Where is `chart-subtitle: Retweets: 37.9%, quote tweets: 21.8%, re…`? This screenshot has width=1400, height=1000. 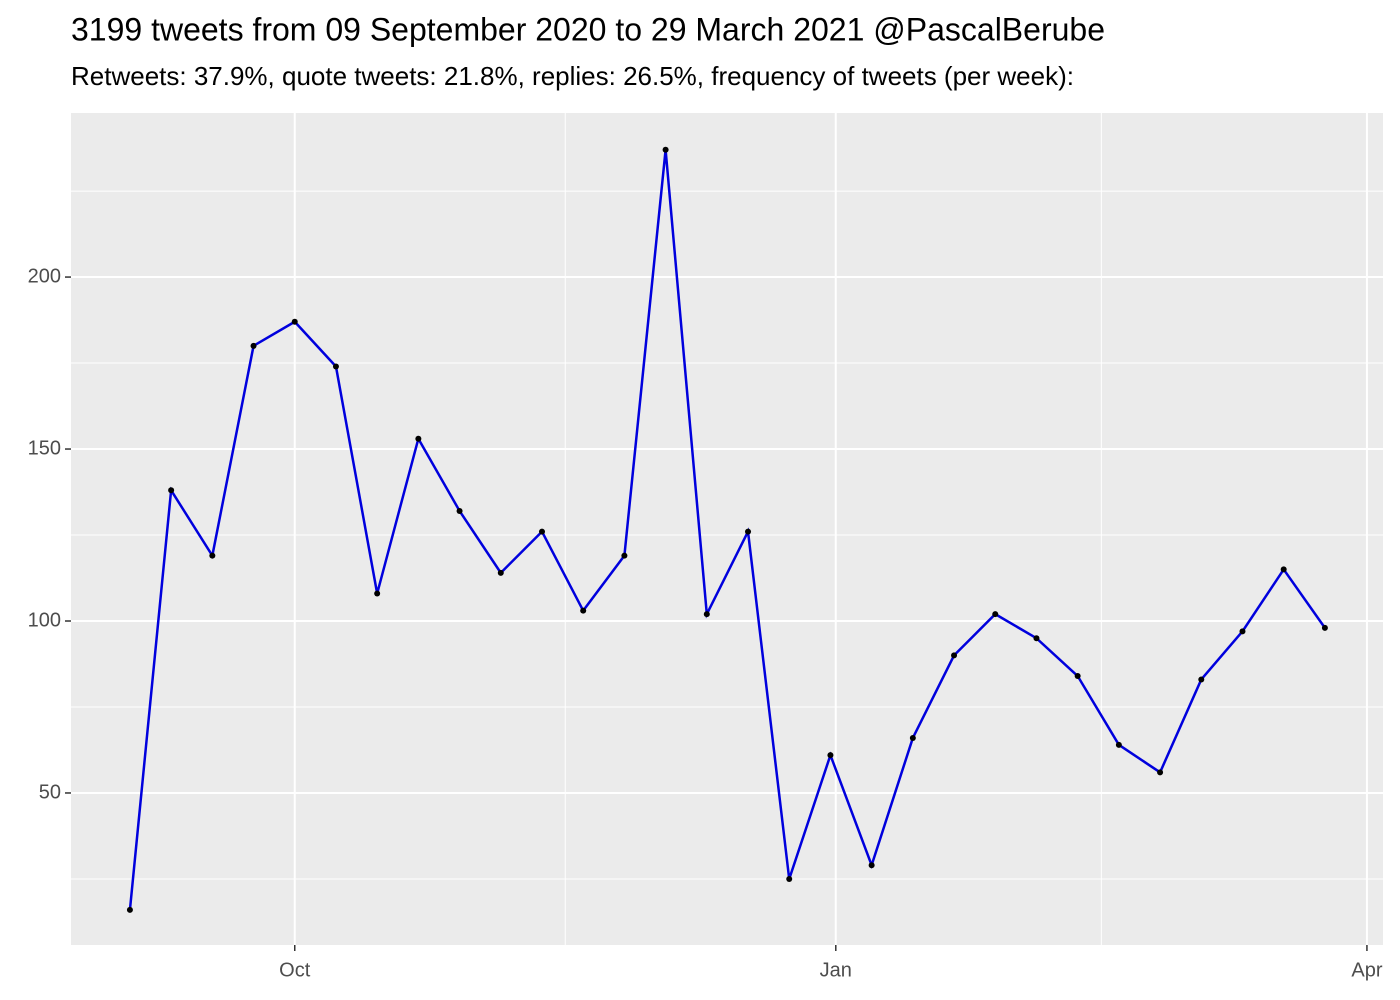 chart-subtitle: Retweets: 37.9%, quote tweets: 21.8%, re… is located at coordinates (572, 76).